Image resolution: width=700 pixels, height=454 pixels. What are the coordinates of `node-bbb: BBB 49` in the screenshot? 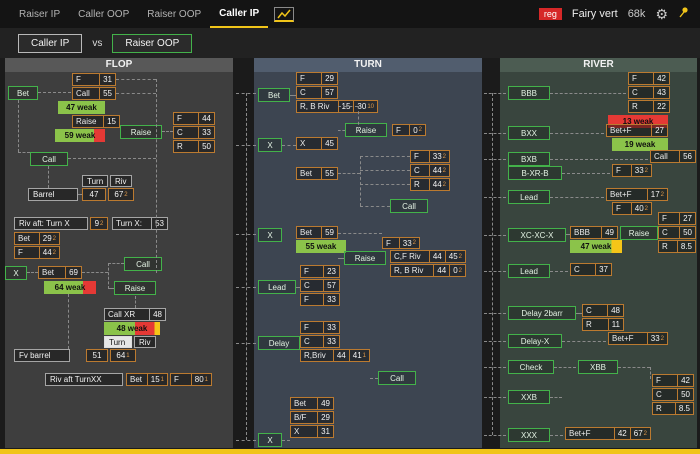 It's located at (594, 232).